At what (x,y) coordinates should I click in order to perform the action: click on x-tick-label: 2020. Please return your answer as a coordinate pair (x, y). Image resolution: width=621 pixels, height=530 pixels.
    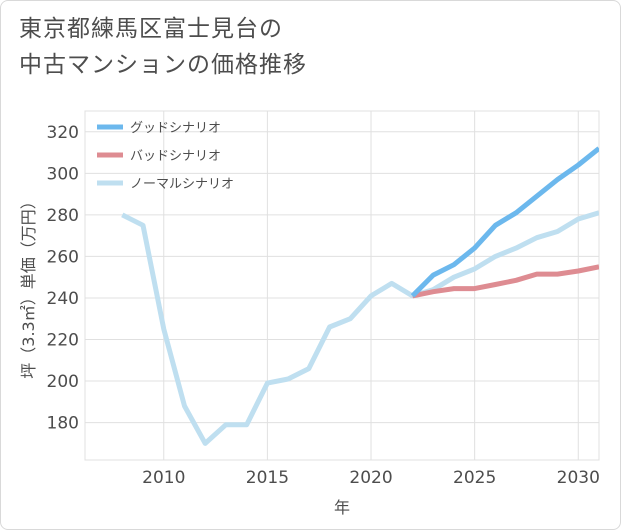
    Looking at the image, I should click on (370, 478).